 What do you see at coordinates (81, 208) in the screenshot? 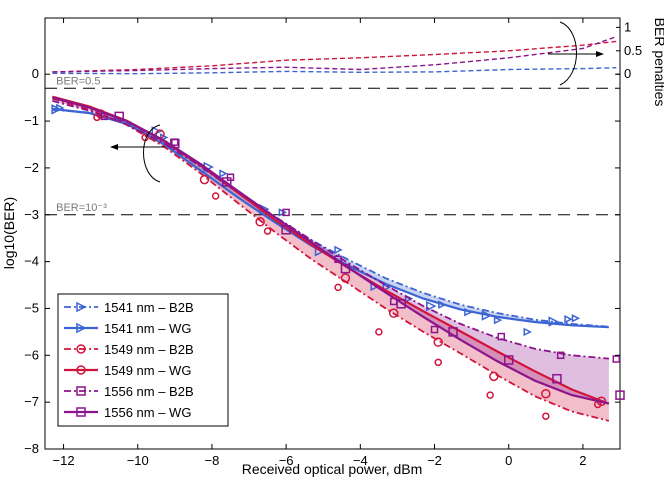
I see `ref-label-1: BER=10⁻³` at bounding box center [81, 208].